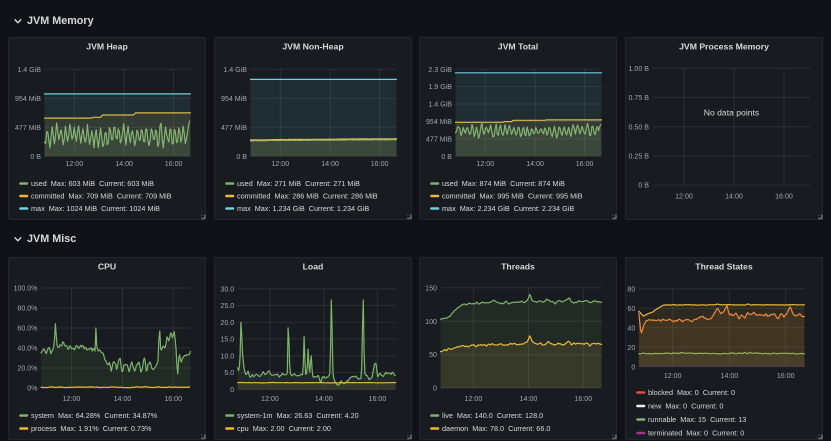 The height and width of the screenshot is (441, 831). Describe the element at coordinates (107, 266) in the screenshot. I see `svg-text: CPU` at that location.